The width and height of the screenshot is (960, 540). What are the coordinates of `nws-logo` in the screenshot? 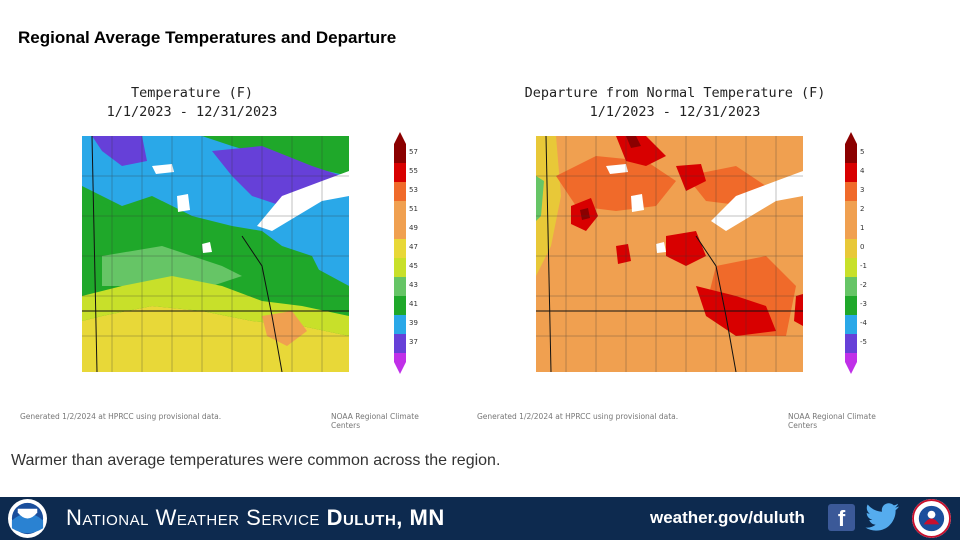 It's located at (931, 518).